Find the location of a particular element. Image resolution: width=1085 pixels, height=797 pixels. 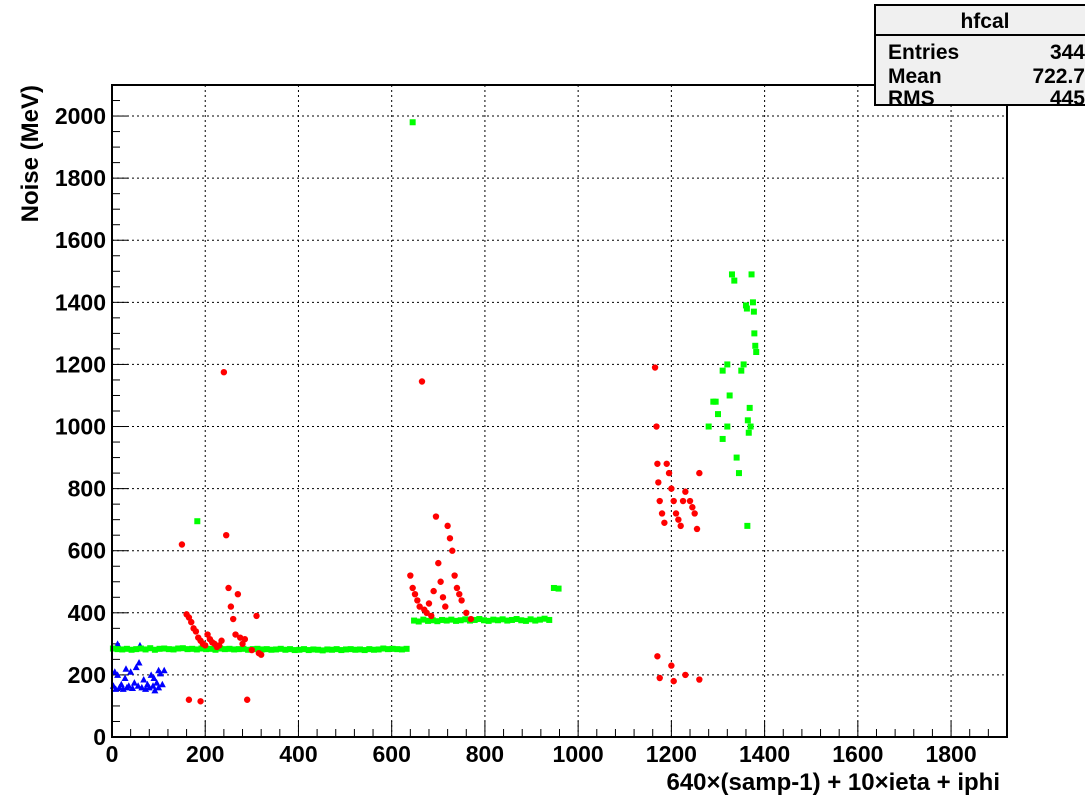

stats-entries-value: 344 is located at coordinates (1067, 52).